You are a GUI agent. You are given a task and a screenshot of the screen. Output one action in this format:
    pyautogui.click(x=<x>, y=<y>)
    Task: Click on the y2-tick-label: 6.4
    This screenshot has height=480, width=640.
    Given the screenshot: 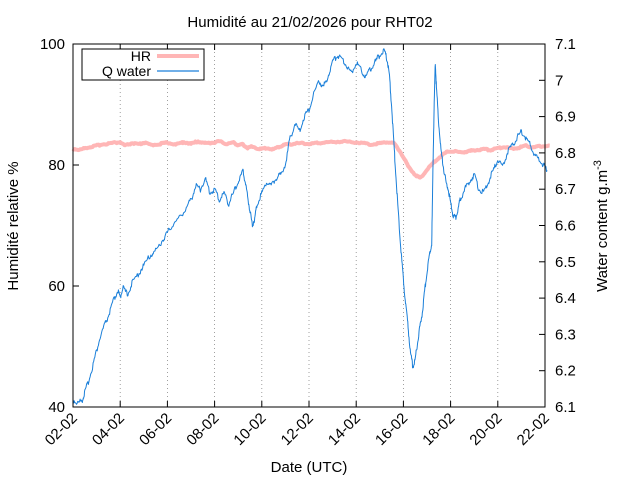 What is the action you would take?
    pyautogui.click(x=565, y=298)
    